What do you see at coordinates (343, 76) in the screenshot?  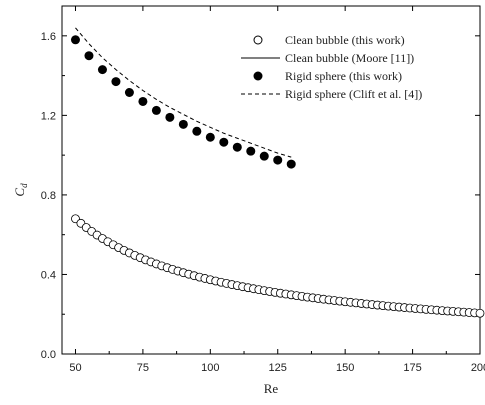 I see `legend-label-rigid-sphere-work: Rigid sphere (this work)` at bounding box center [343, 76].